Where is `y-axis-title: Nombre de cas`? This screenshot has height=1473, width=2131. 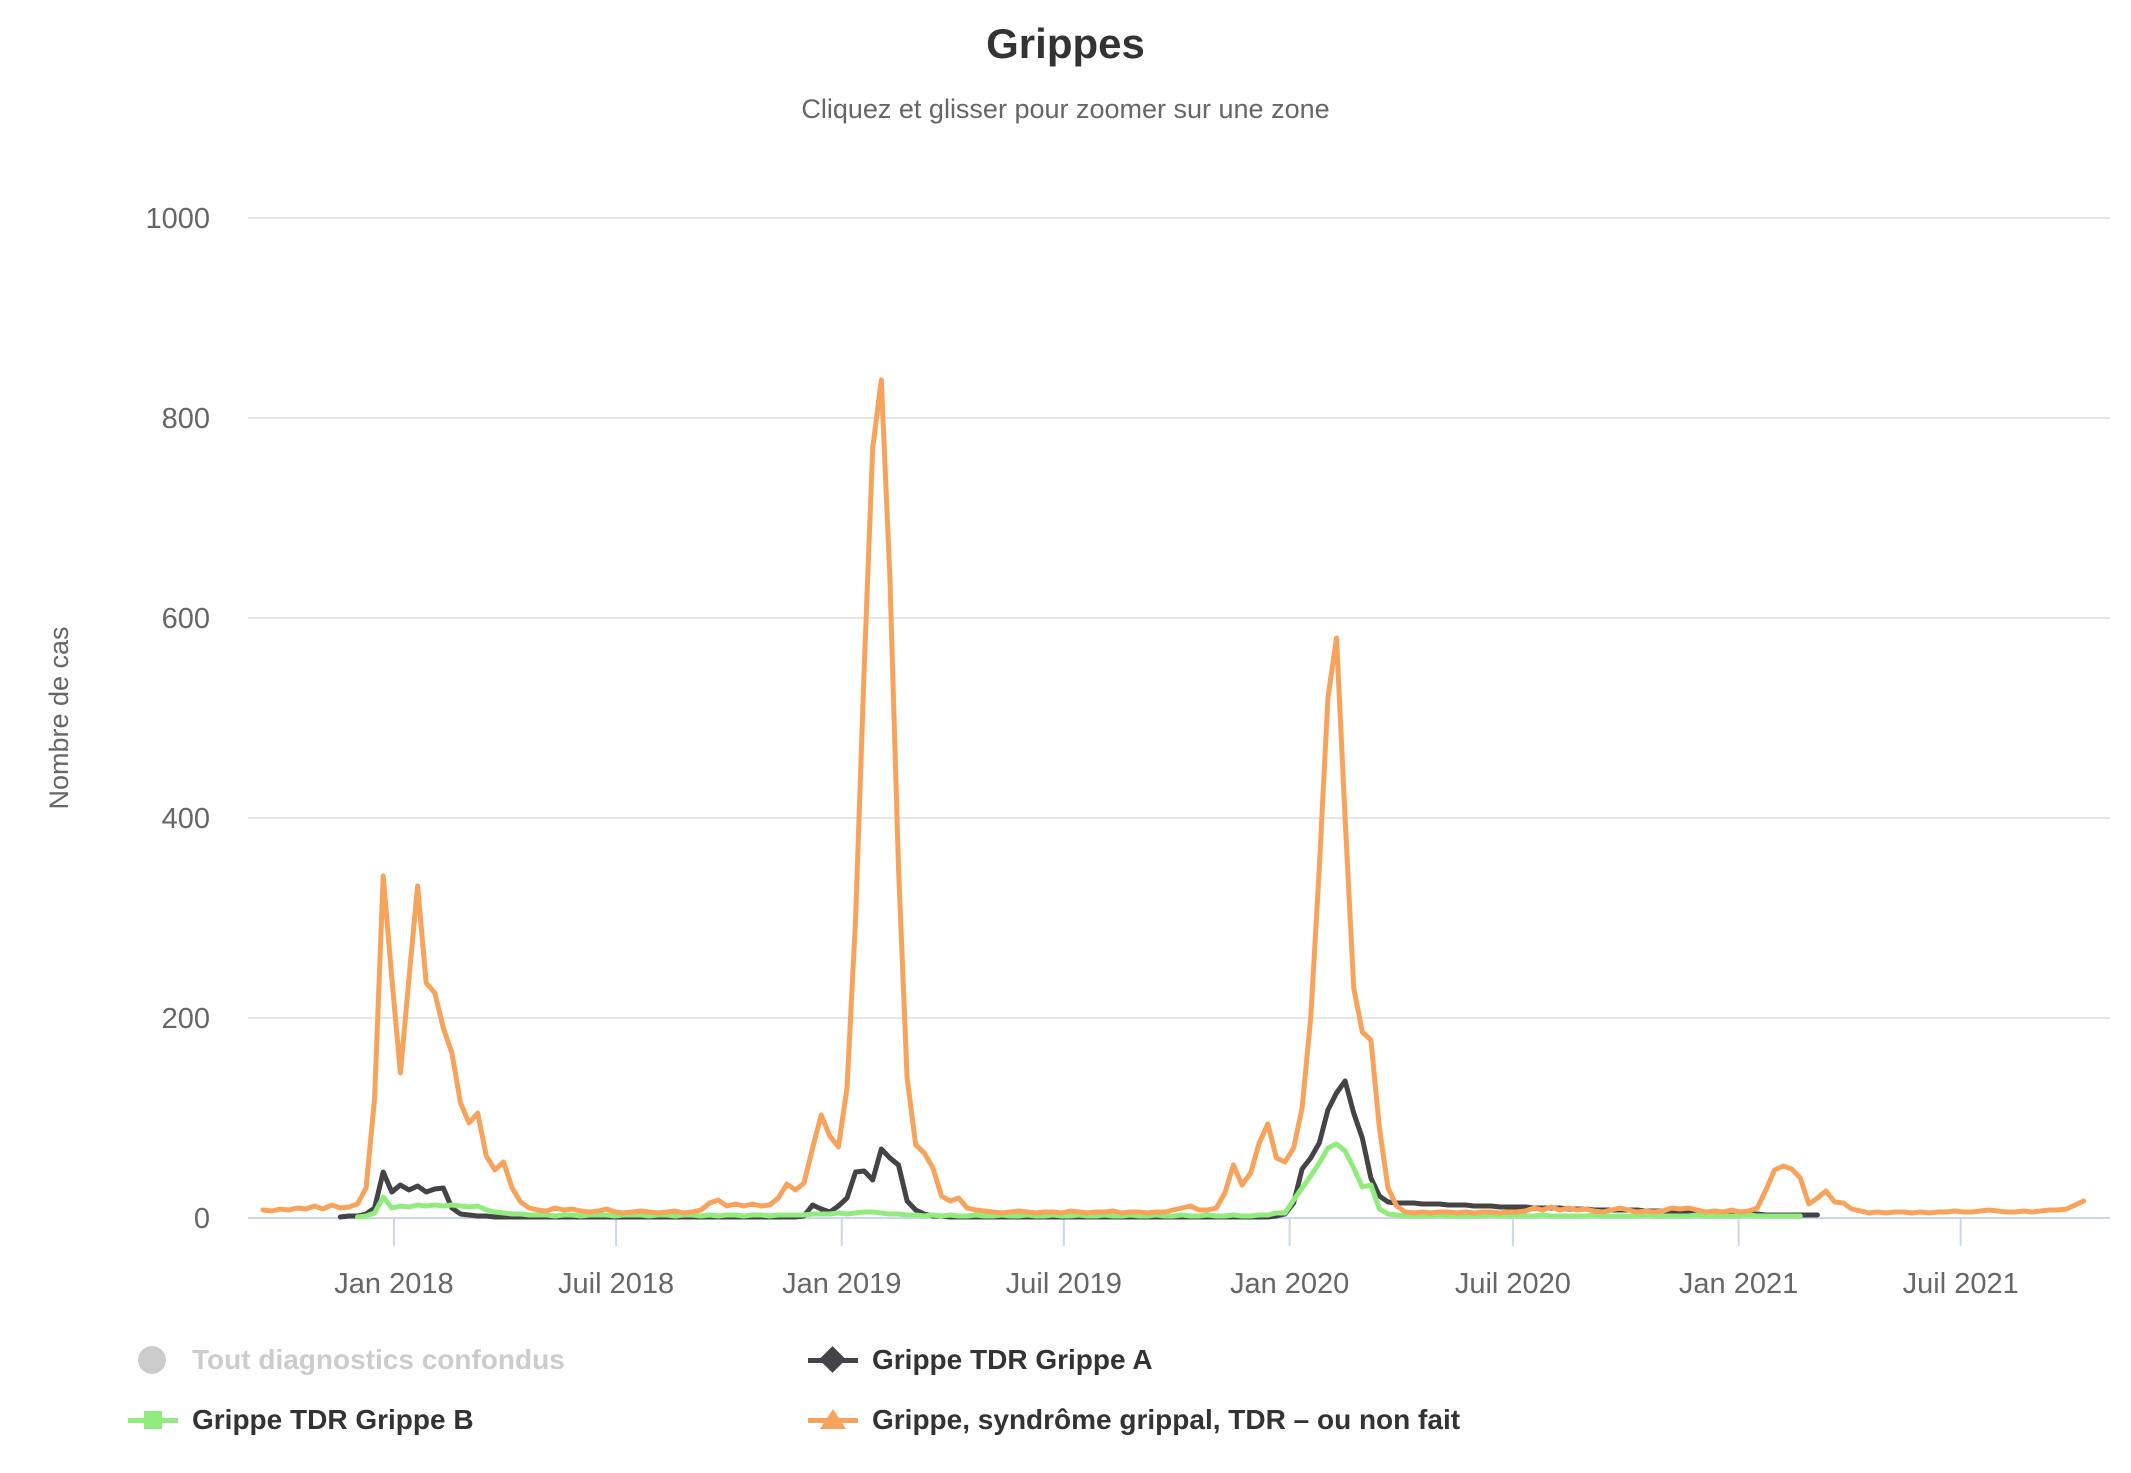
y-axis-title: Nombre de cas is located at coordinates (59, 717).